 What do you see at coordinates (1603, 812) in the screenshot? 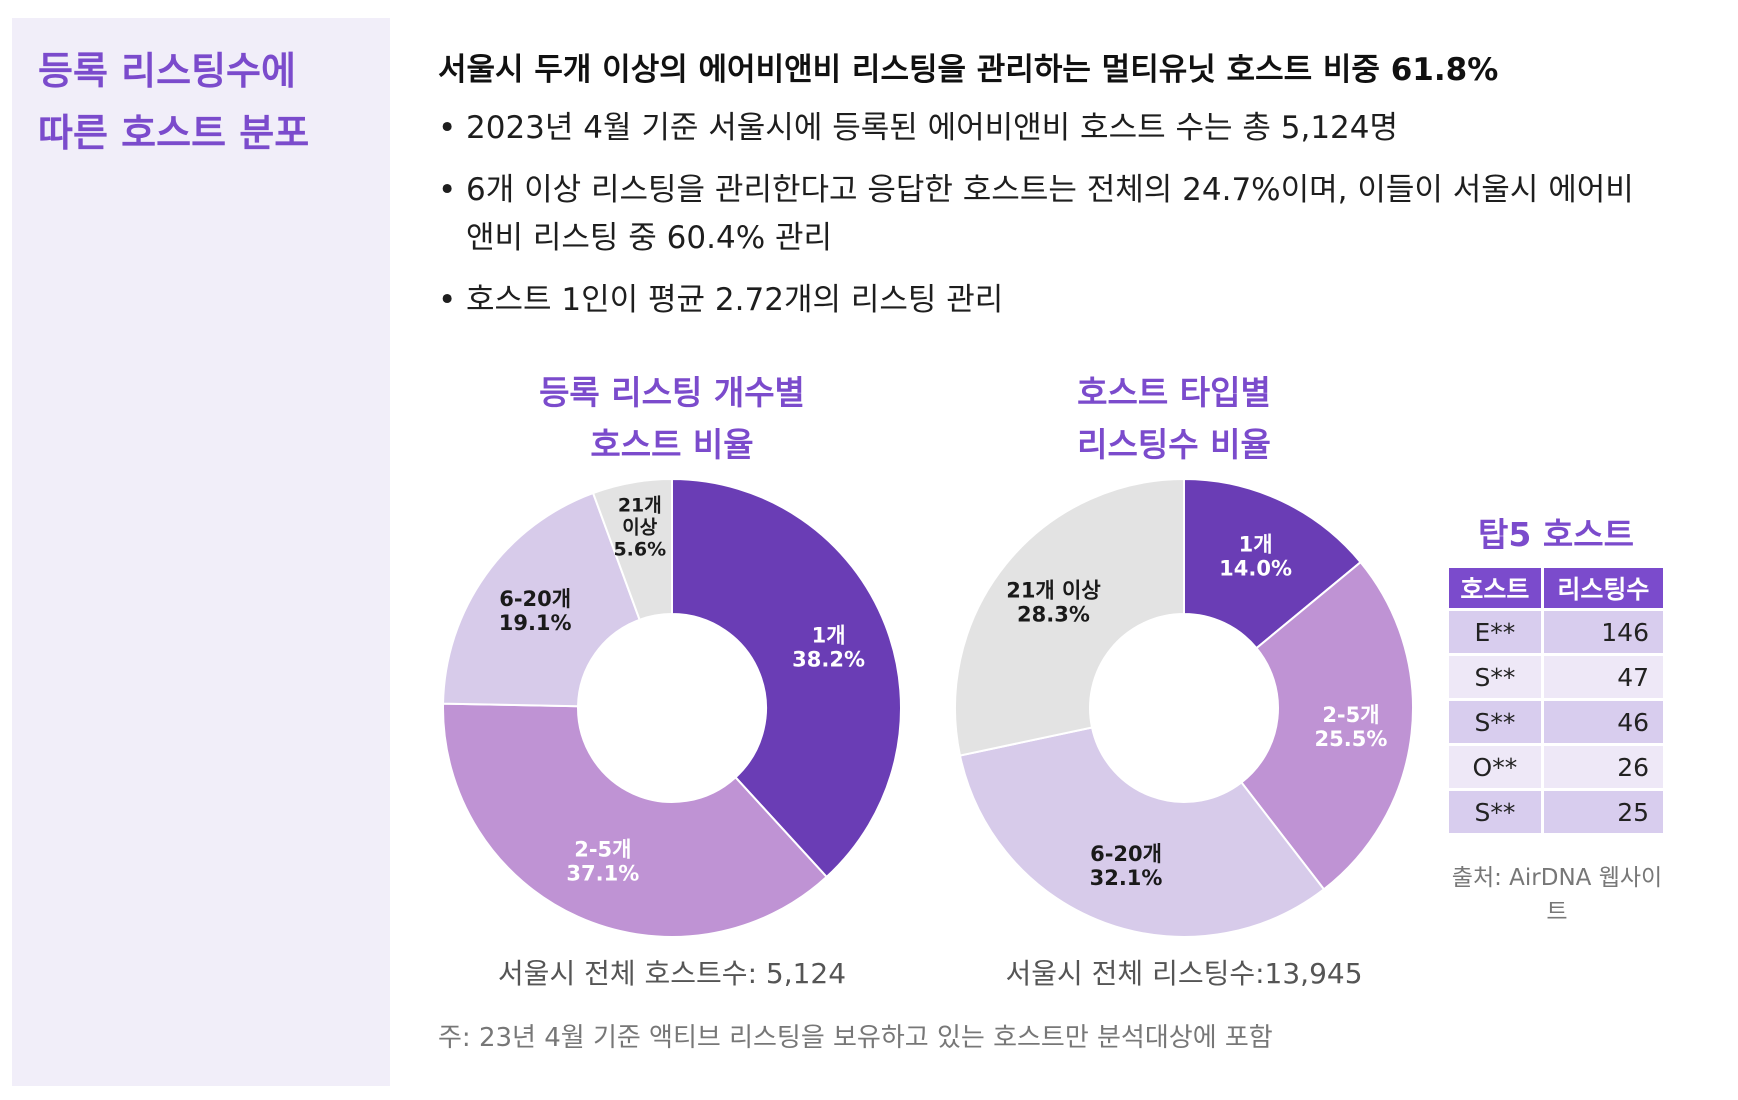
I see `top5-count: 25` at bounding box center [1603, 812].